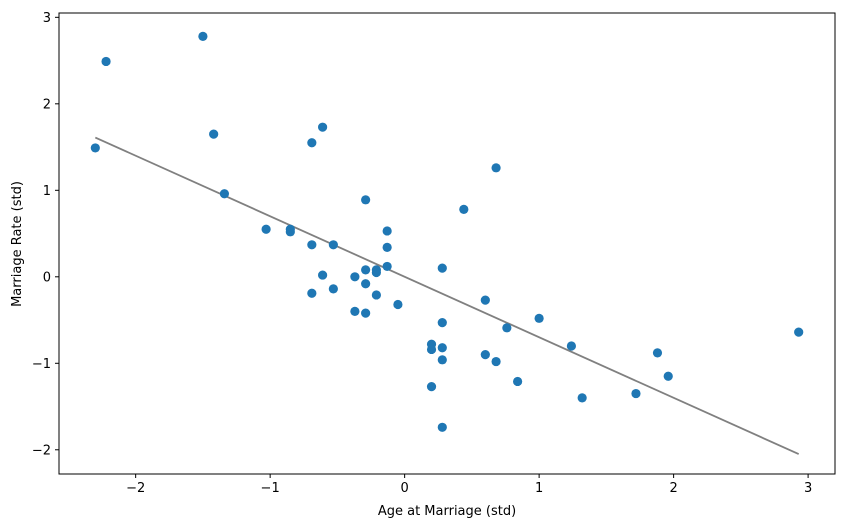 This screenshot has width=844, height=528. I want to click on x-tick-label-1: −1, so click(270, 488).